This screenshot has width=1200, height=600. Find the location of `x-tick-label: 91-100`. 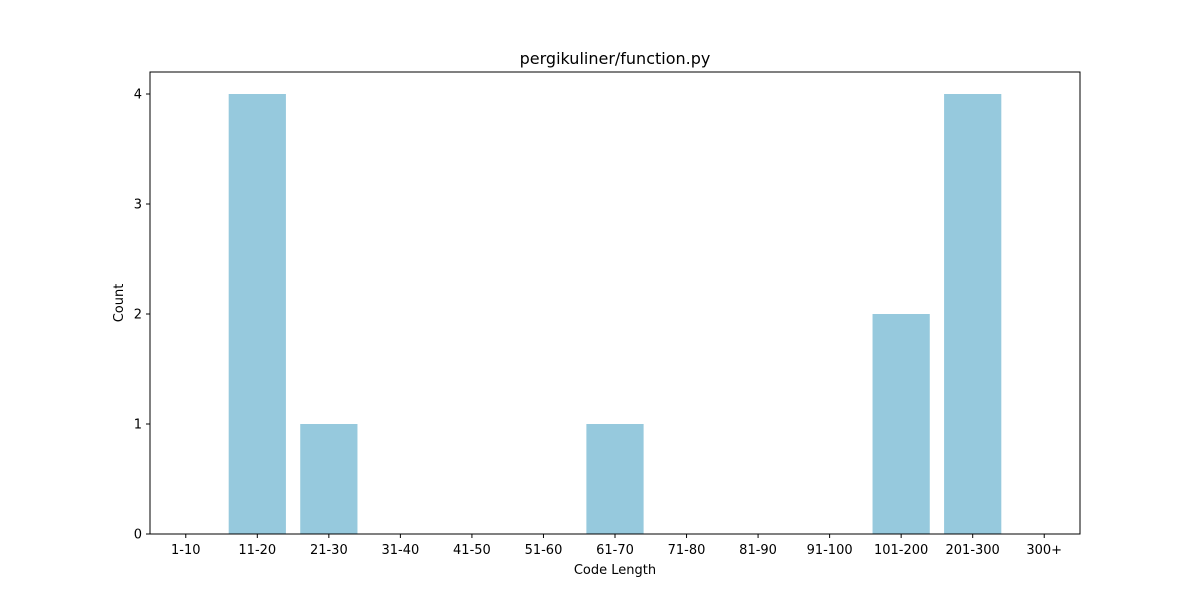

x-tick-label: 91-100 is located at coordinates (830, 550).